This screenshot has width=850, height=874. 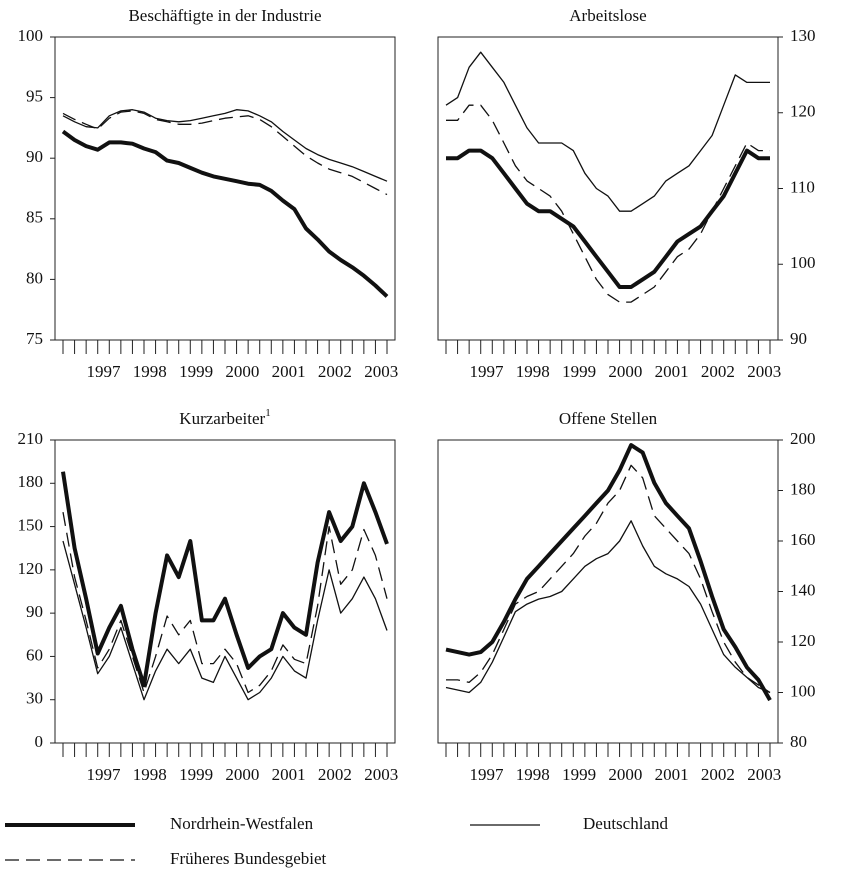 I want to click on title-text: Offene Stellen, so click(x=608, y=418).